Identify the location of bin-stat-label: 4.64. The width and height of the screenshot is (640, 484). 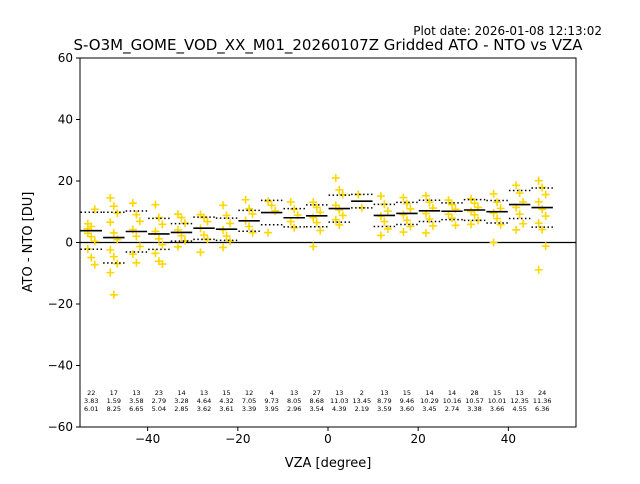
(204, 401).